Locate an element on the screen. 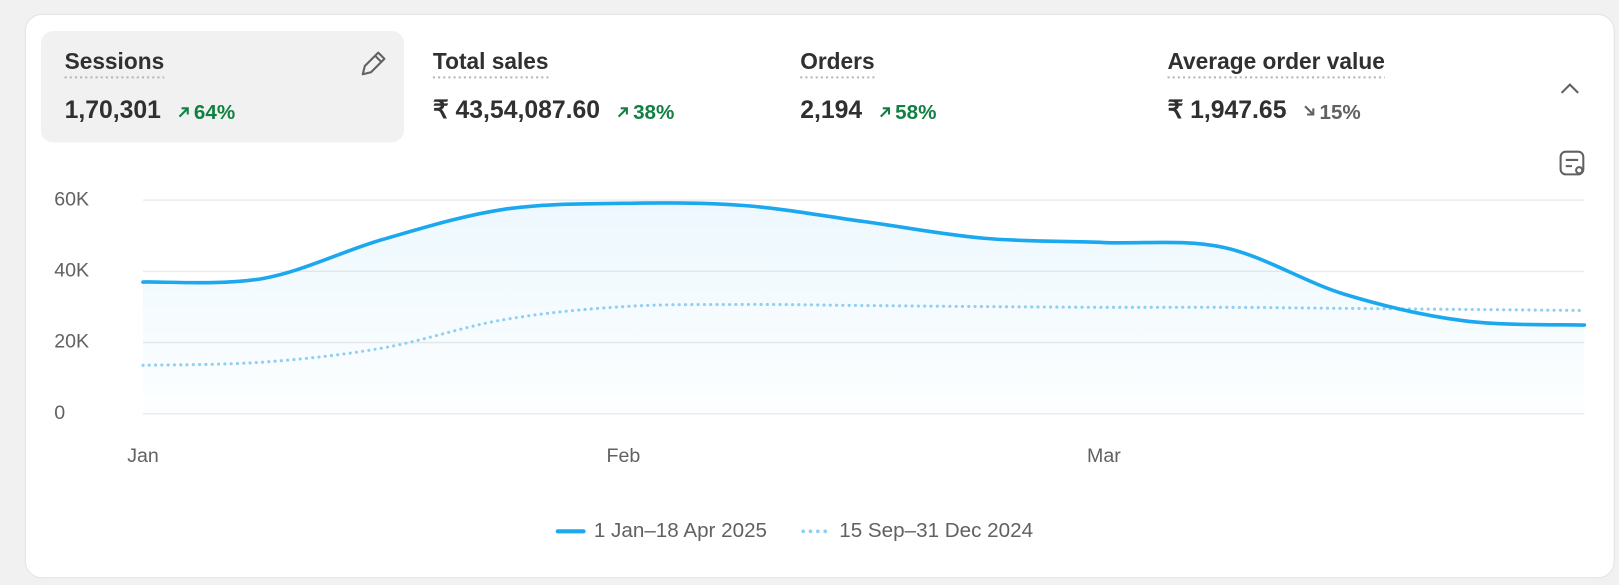 The height and width of the screenshot is (585, 1619). metric-label: Orders is located at coordinates (837, 61).